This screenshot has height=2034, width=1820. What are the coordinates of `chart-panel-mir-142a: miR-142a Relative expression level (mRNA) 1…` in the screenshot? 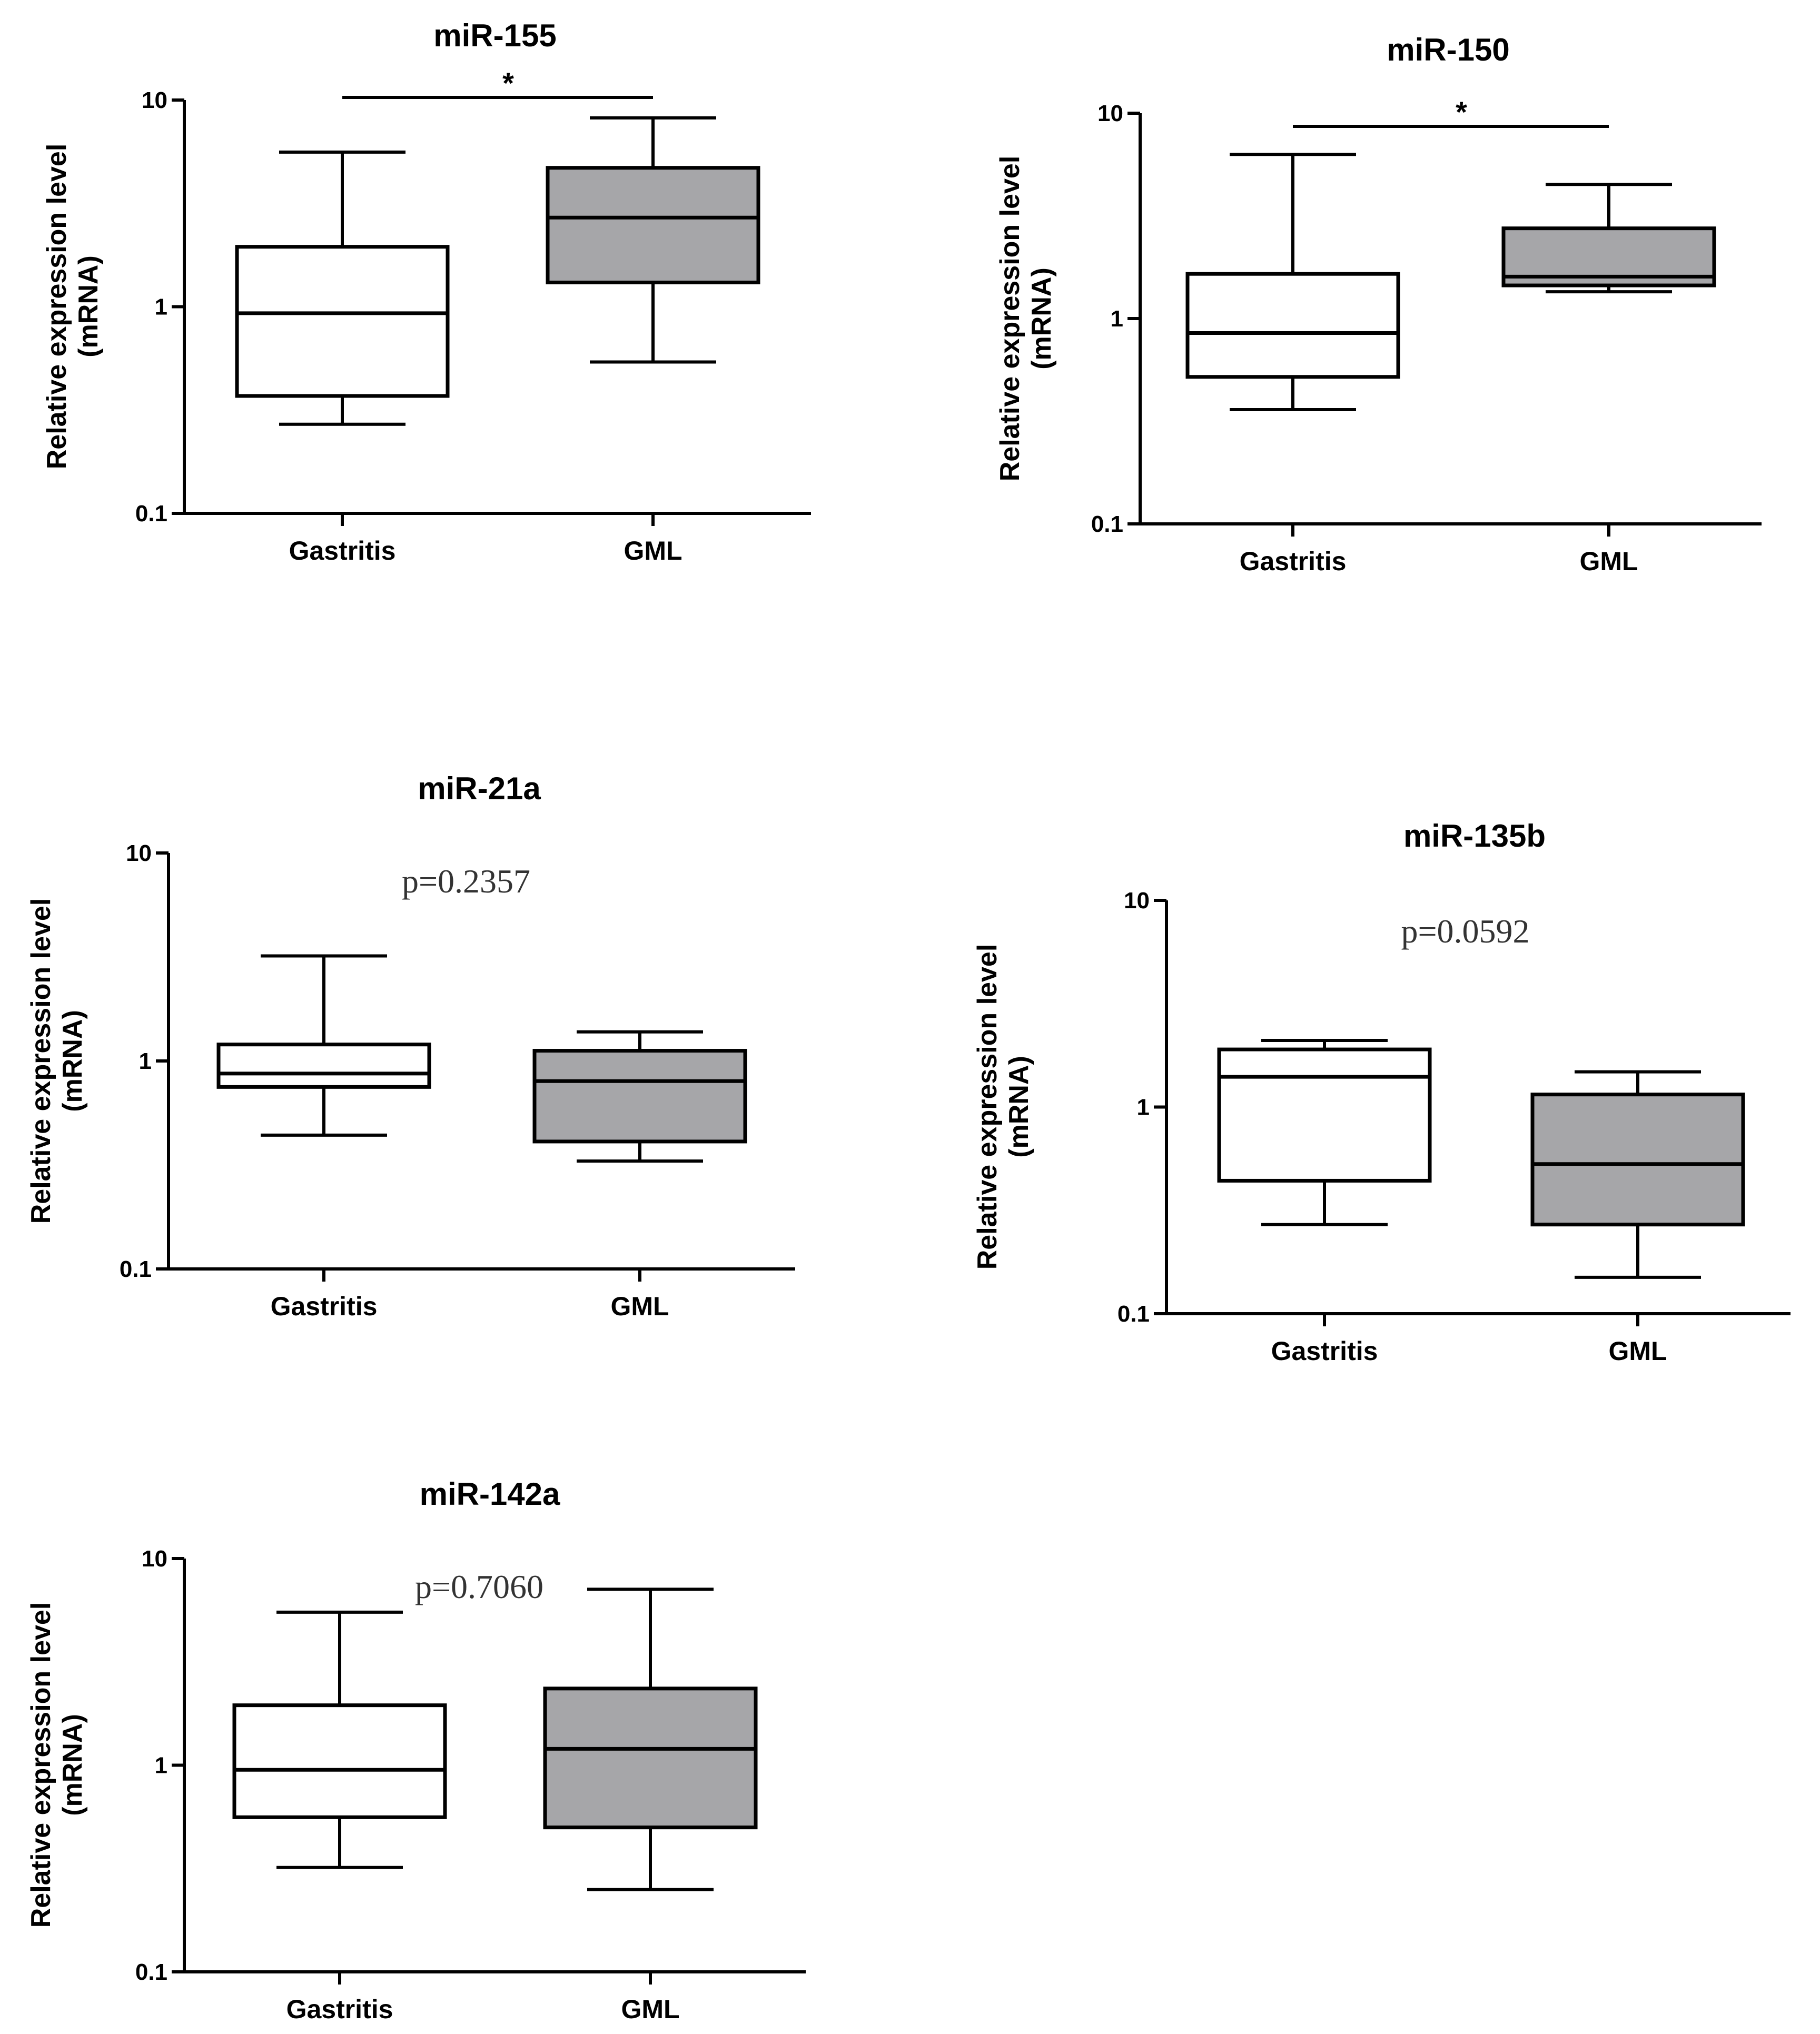 It's located at (416, 1750).